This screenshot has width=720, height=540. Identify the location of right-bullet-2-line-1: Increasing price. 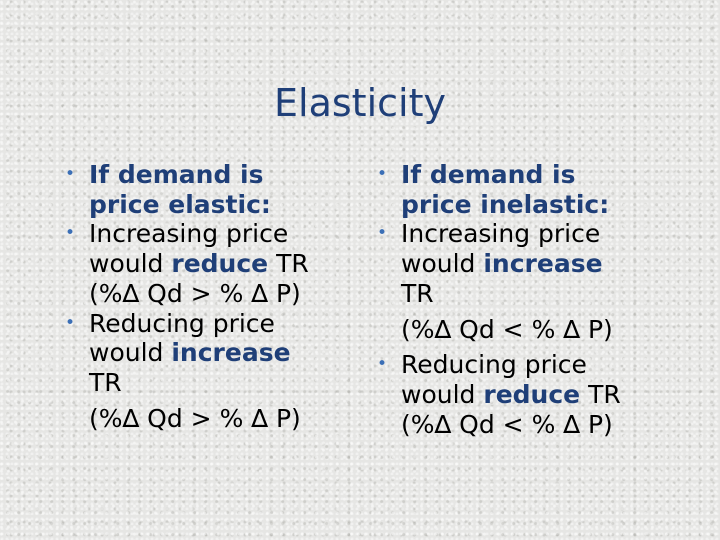
(501, 234).